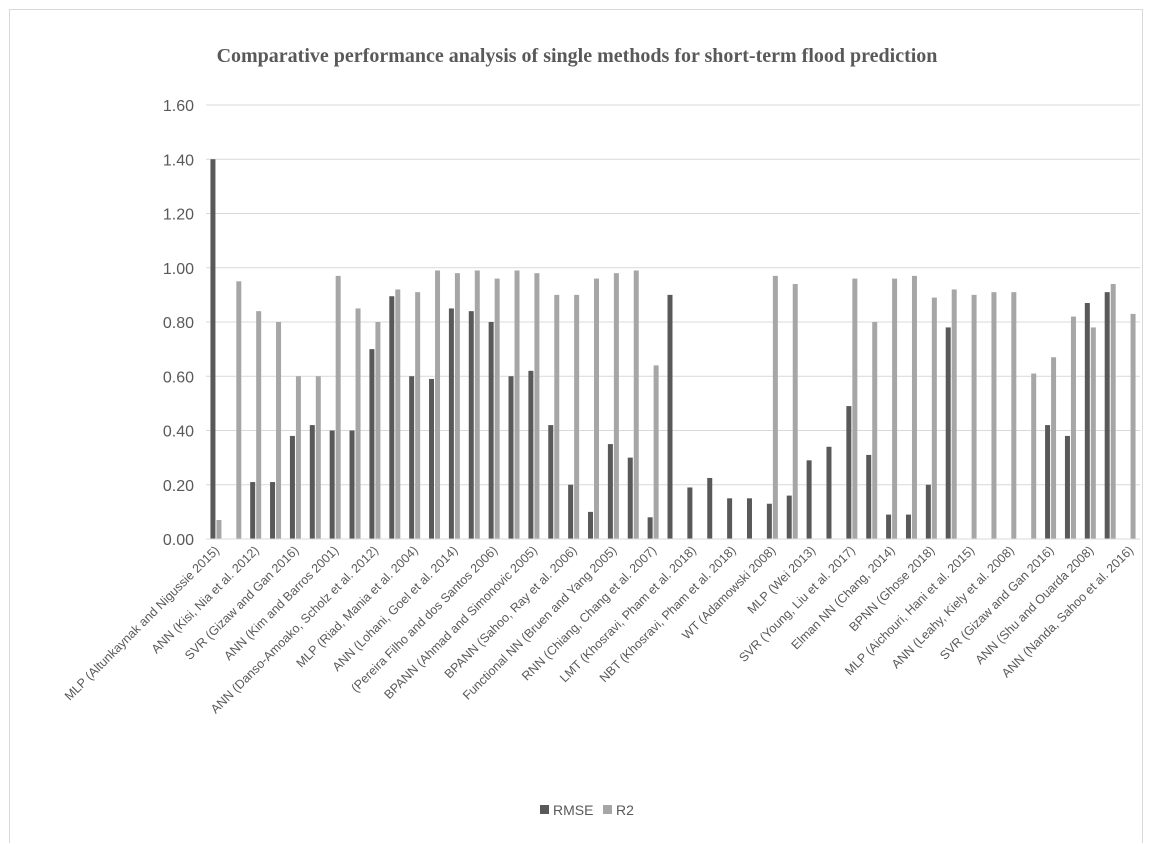 The width and height of the screenshot is (1152, 844). I want to click on legend-label-rmse: RMSE, so click(573, 810).